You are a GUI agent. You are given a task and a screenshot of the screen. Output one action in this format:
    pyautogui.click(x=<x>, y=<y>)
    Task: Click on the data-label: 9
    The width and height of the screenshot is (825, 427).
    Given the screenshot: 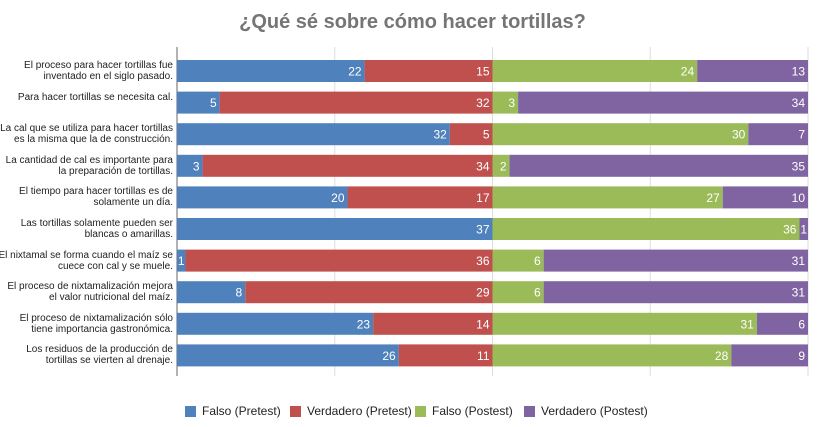 What is the action you would take?
    pyautogui.click(x=801, y=356)
    